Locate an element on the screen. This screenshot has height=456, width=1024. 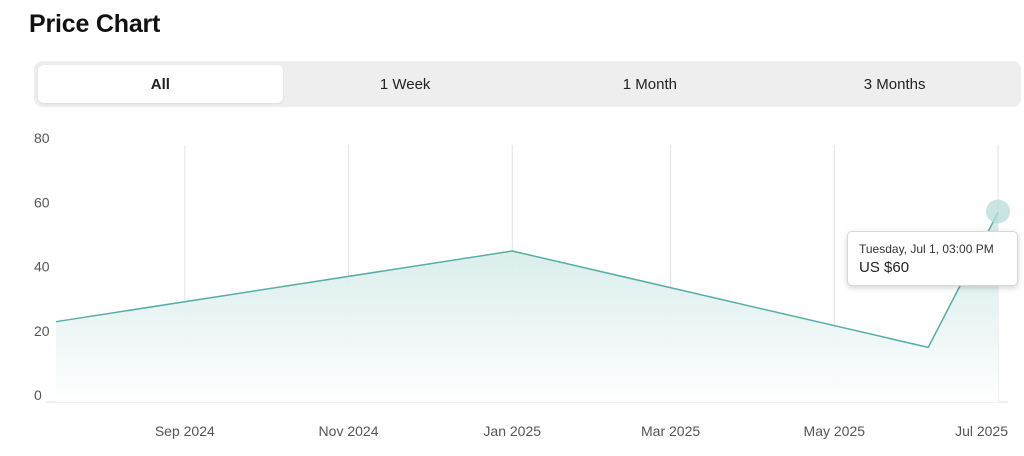
y-tick-label: 80 is located at coordinates (42, 138).